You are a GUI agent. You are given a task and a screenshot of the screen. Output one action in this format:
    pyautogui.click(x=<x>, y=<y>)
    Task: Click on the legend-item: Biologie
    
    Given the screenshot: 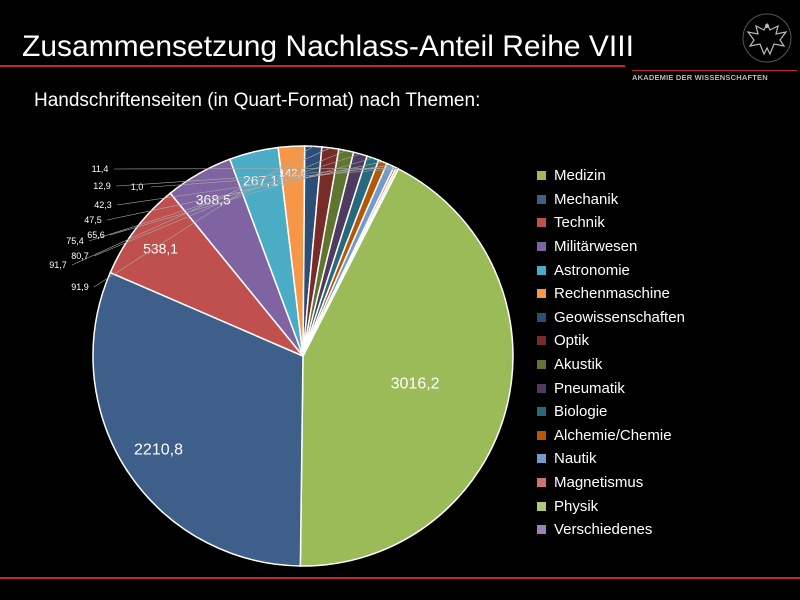 What is the action you would take?
    pyautogui.click(x=611, y=412)
    